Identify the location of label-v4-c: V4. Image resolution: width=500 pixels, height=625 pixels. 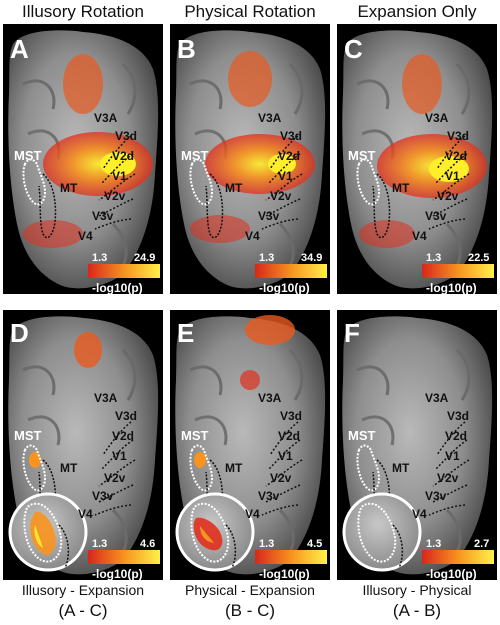
(419, 236).